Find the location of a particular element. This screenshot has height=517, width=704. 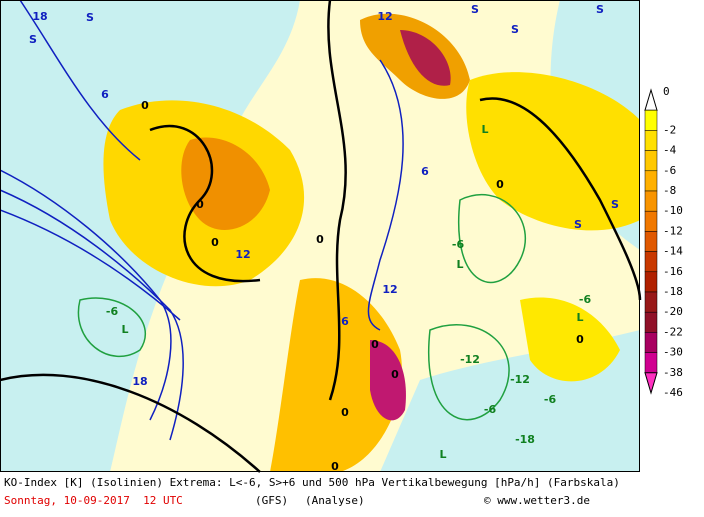

colorbar-label: -8 is located at coordinates (669, 190).